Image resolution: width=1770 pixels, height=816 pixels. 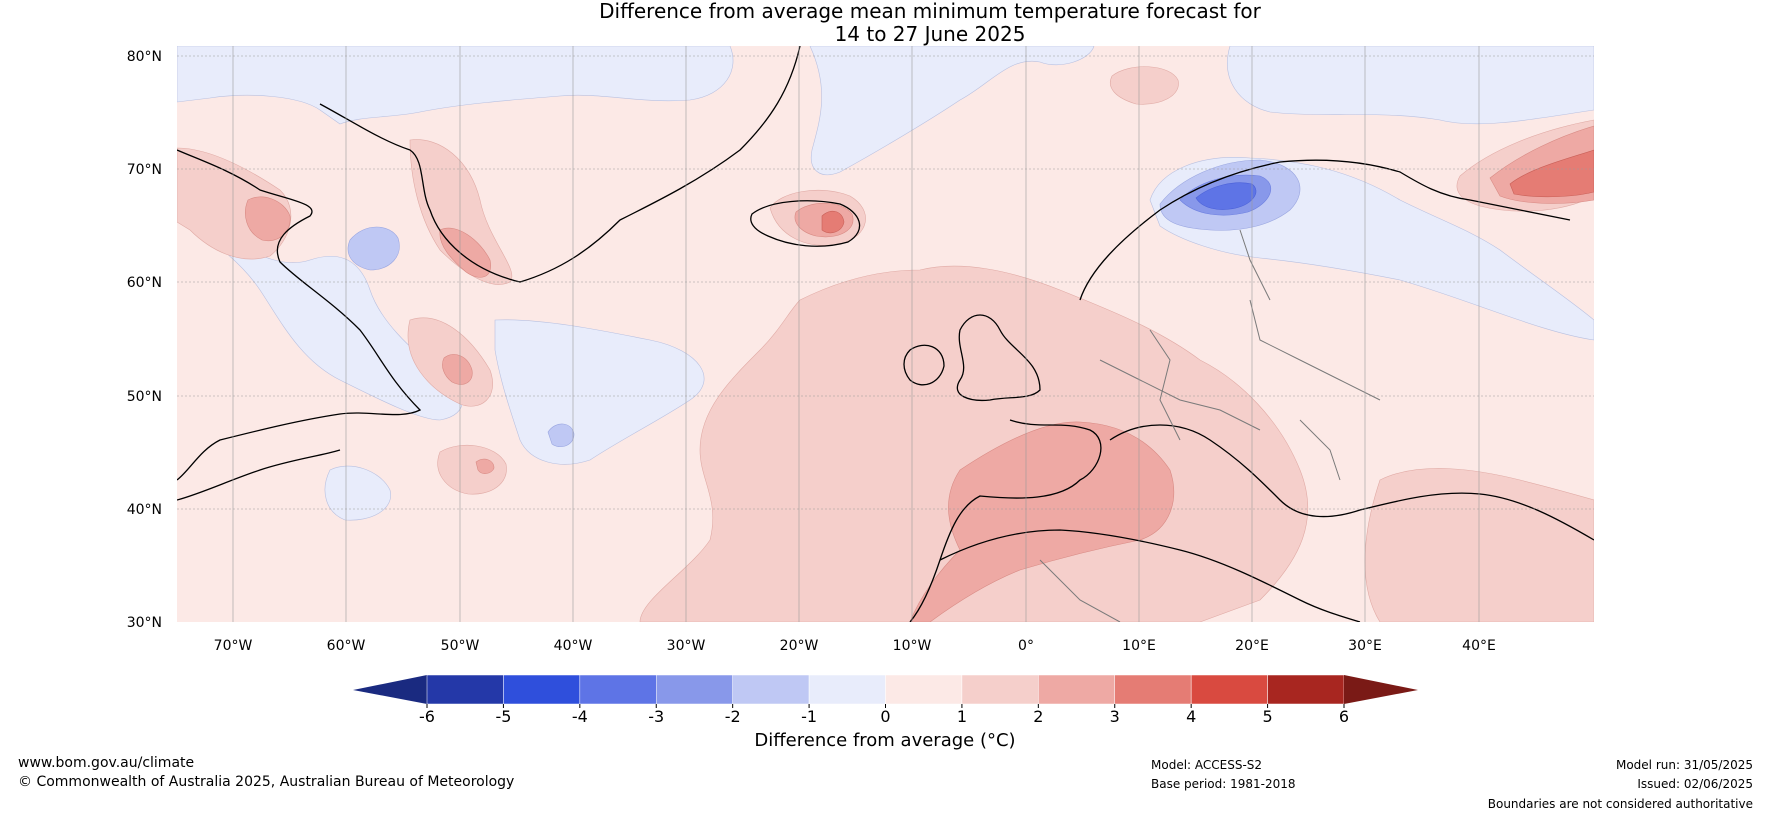 What do you see at coordinates (805, 223) in the screenshot?
I see `iceland-coast` at bounding box center [805, 223].